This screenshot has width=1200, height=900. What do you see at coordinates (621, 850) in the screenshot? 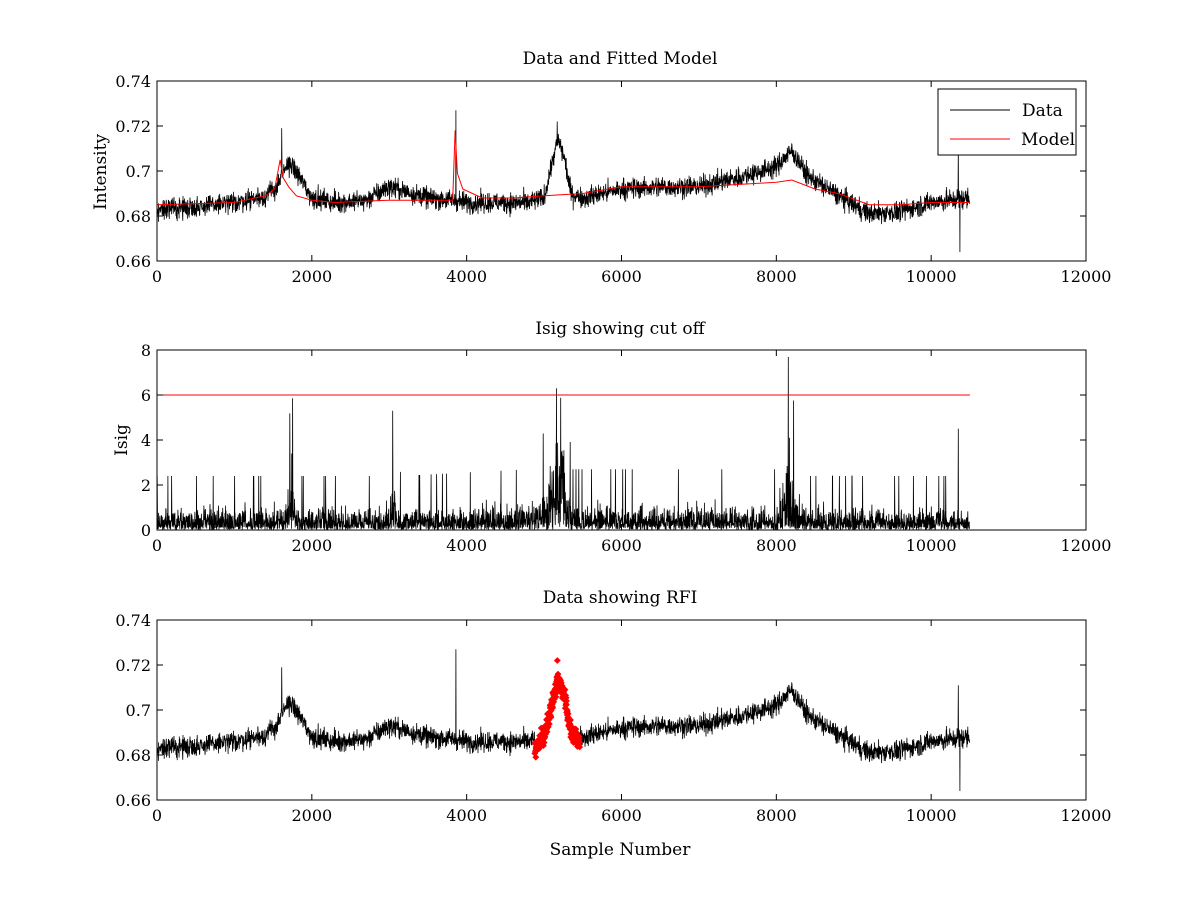
I see `x-axis-label: Sample Number` at bounding box center [621, 850].